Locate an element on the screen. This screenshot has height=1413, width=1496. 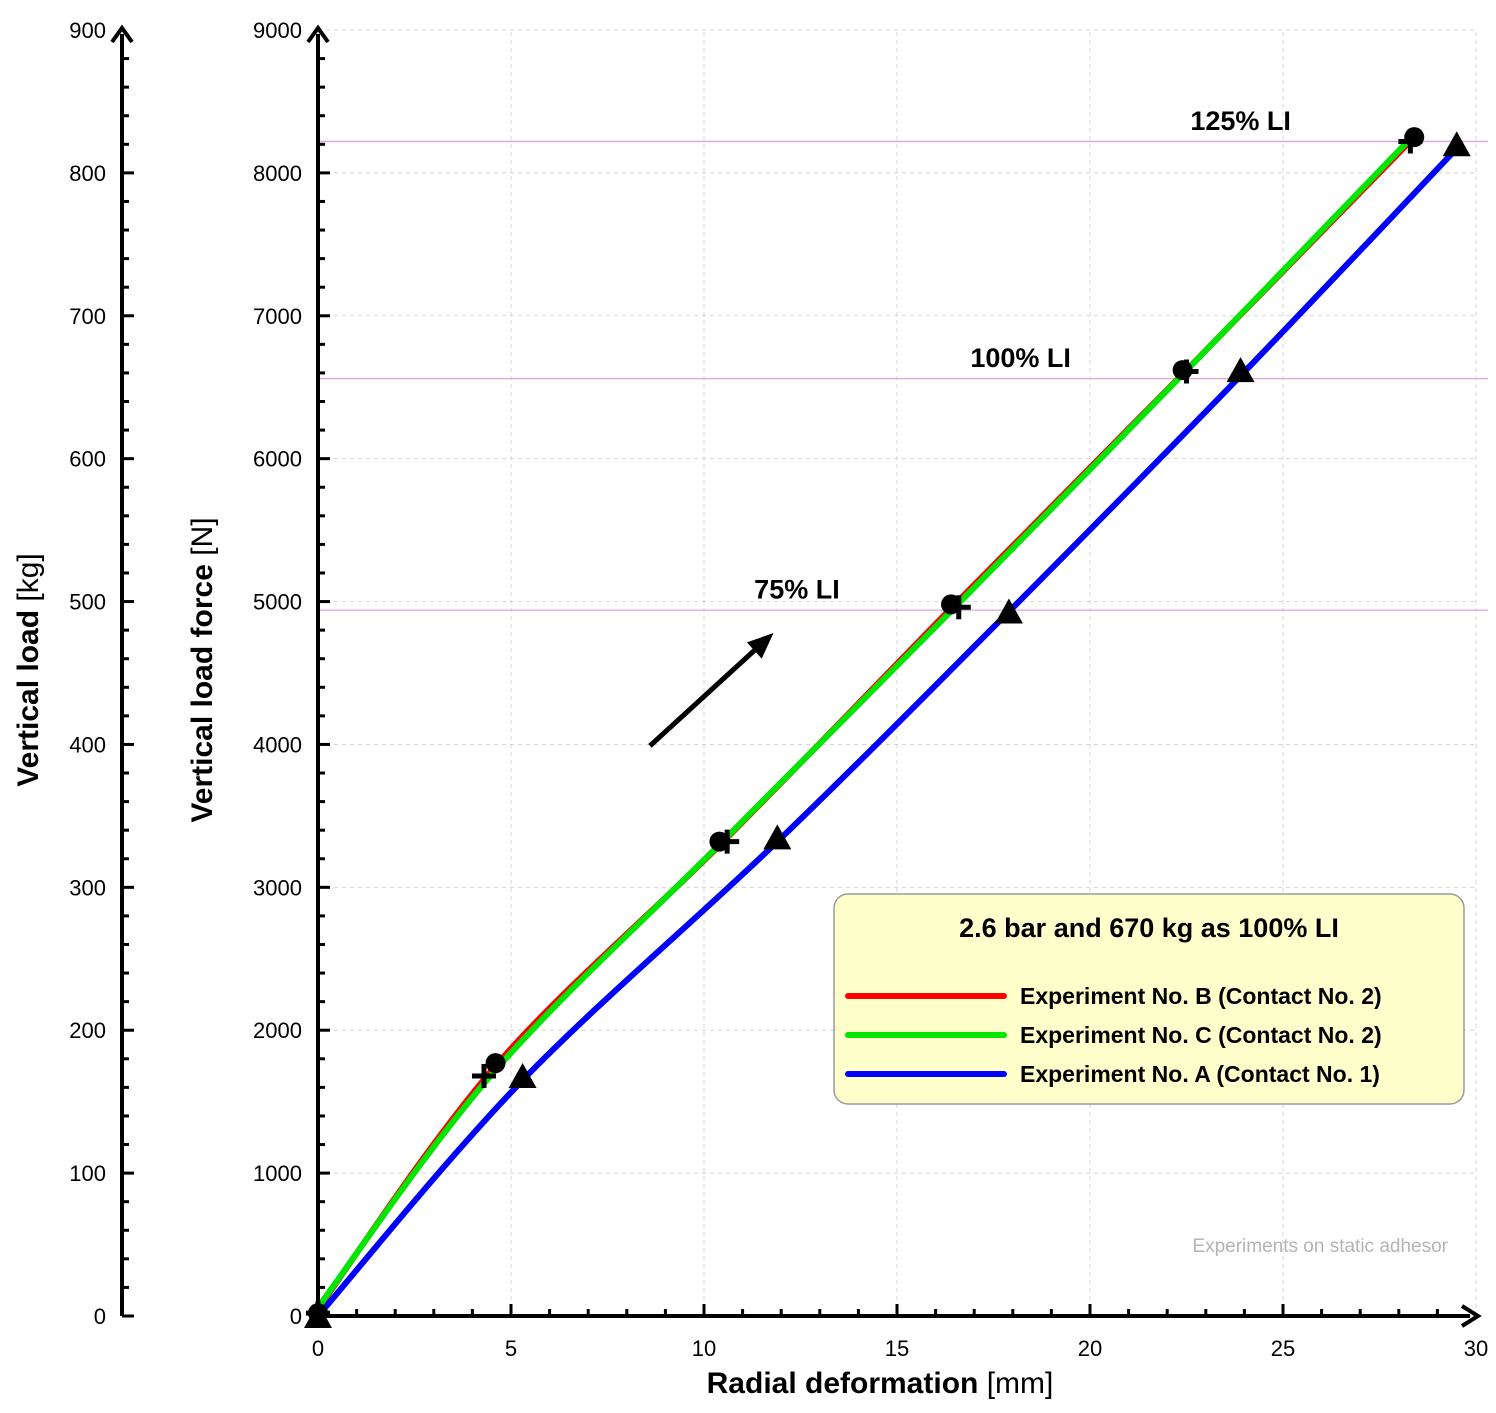
x-tick-label-5: 25 is located at coordinates (1283, 1348).